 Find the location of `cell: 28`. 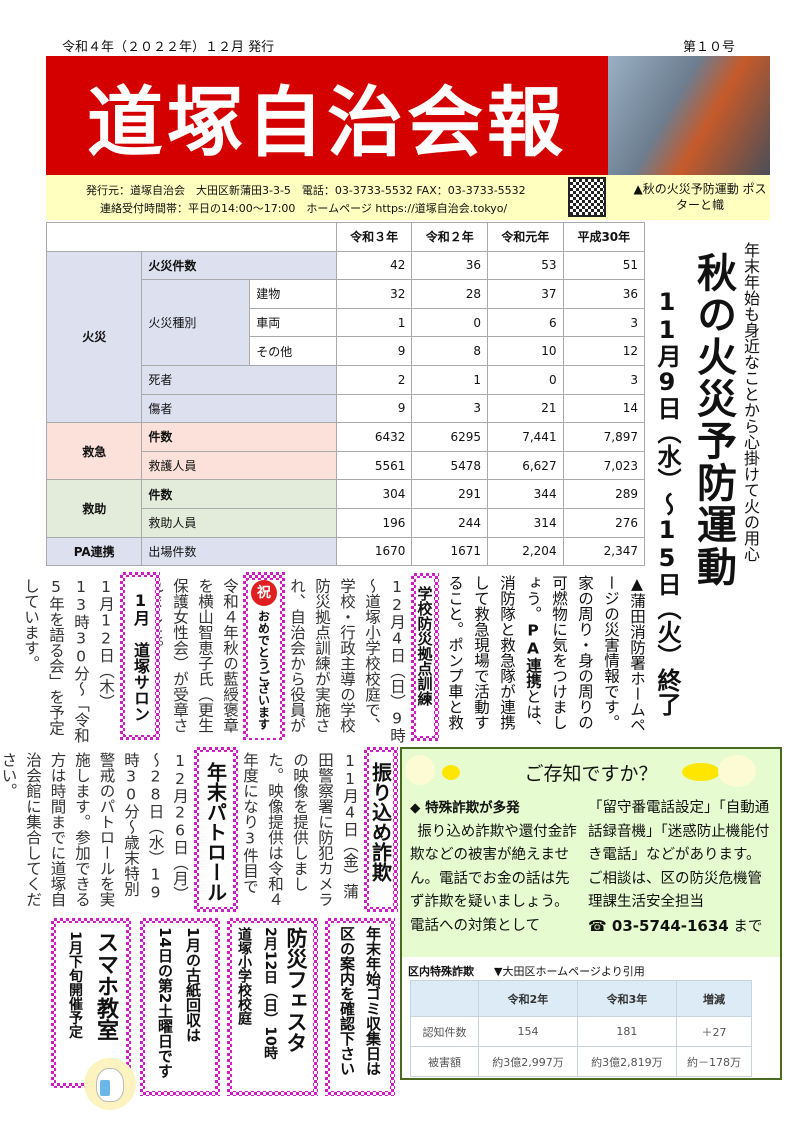

cell: 28 is located at coordinates (449, 294).